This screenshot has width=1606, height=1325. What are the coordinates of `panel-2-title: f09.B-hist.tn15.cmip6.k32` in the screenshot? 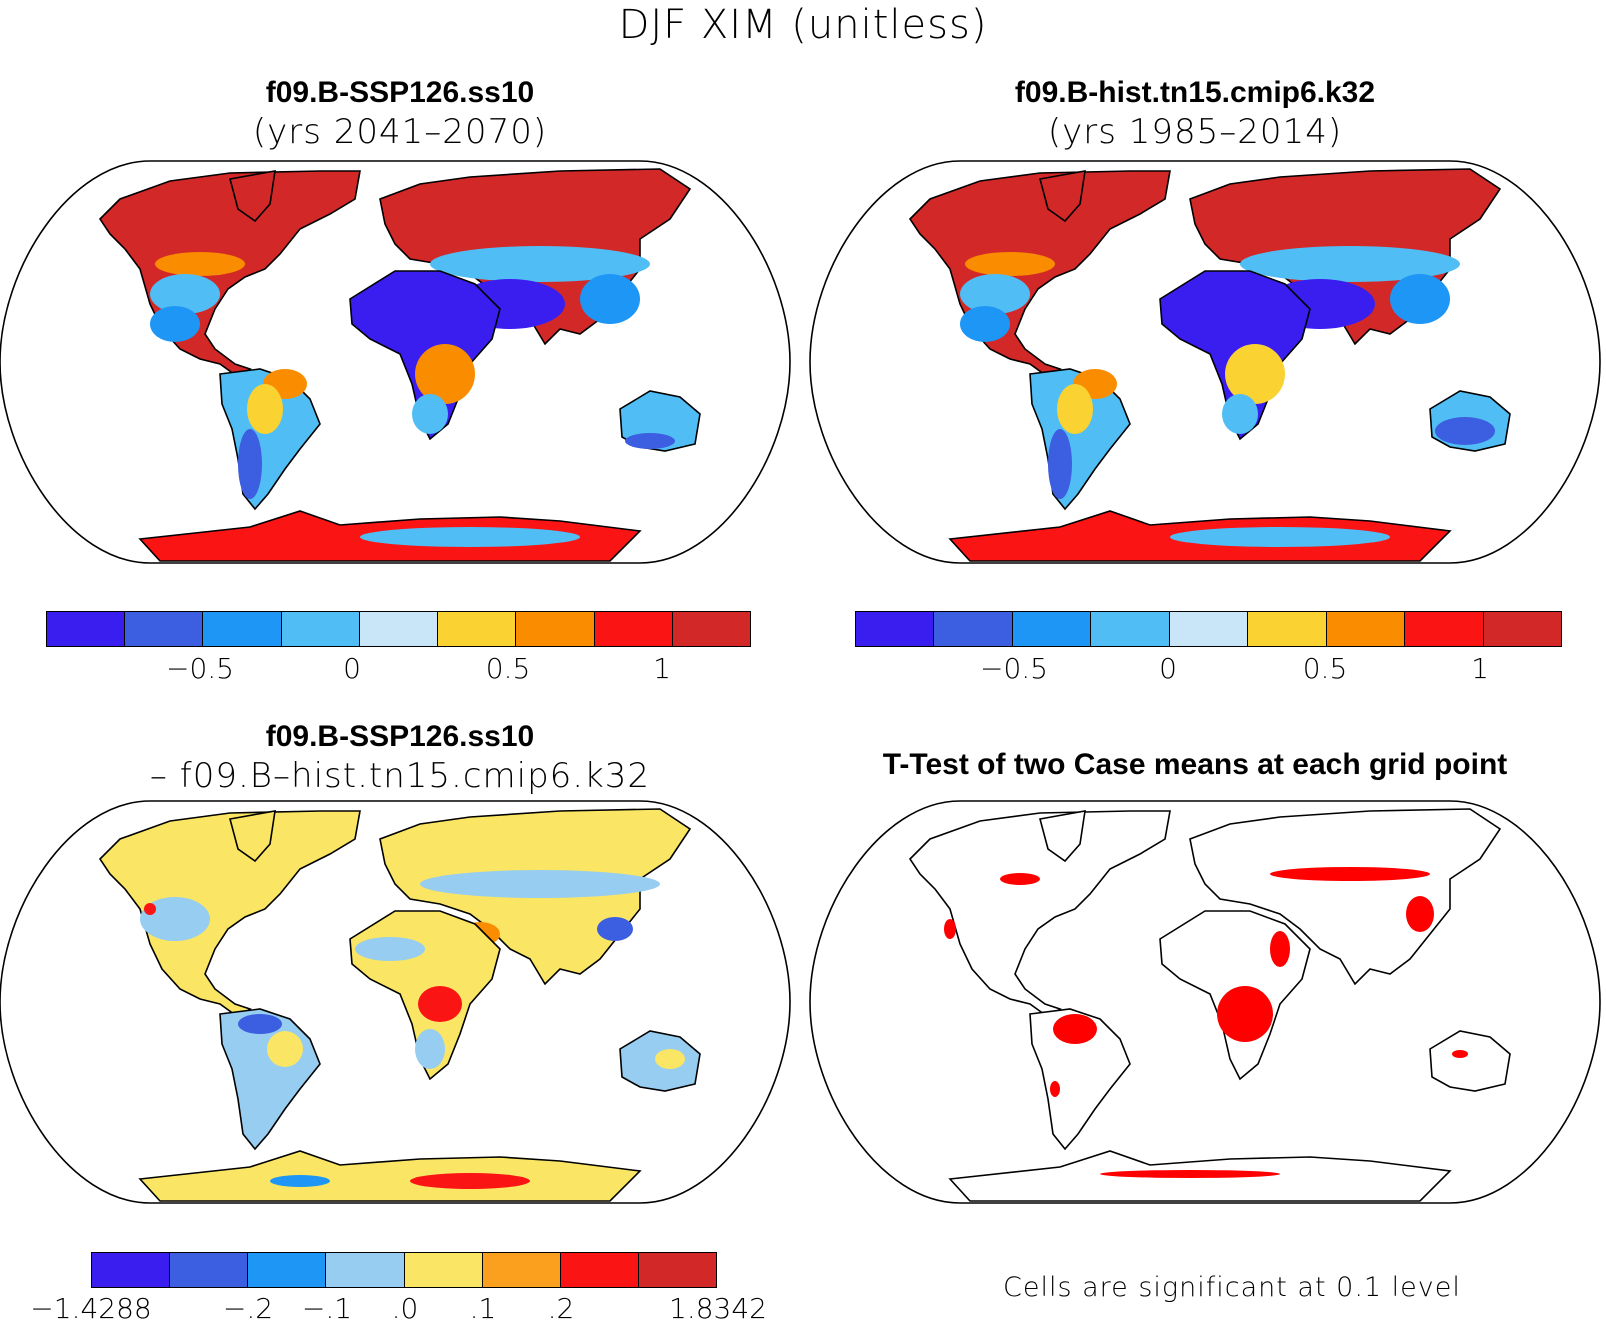 It's located at (1195, 92).